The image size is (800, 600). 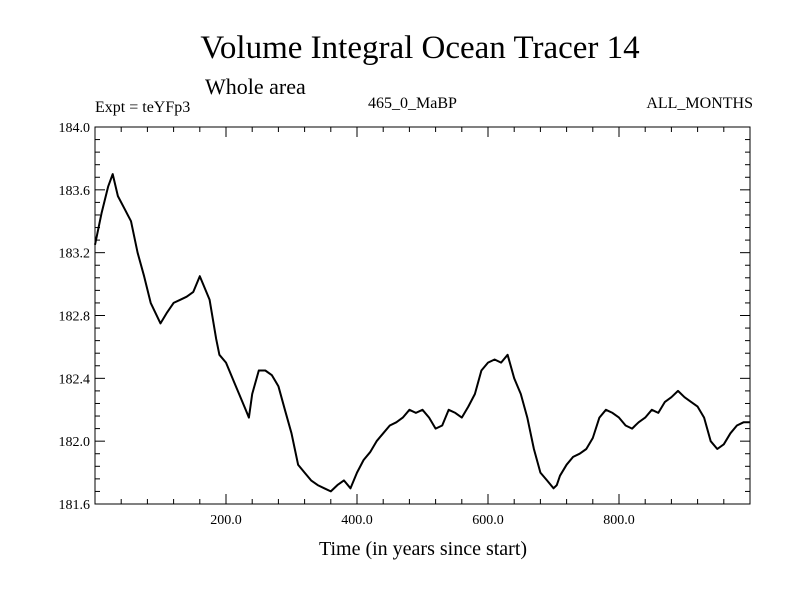 What do you see at coordinates (699, 103) in the screenshot?
I see `months-label: ALL_MONTHS` at bounding box center [699, 103].